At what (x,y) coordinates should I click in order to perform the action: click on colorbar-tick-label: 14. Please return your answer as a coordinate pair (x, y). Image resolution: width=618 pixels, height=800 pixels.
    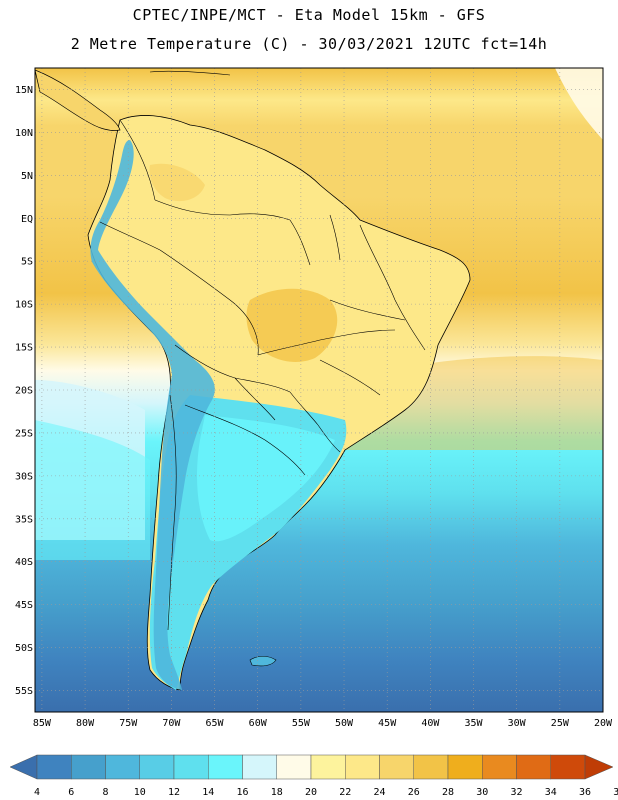
    Looking at the image, I should click on (208, 792).